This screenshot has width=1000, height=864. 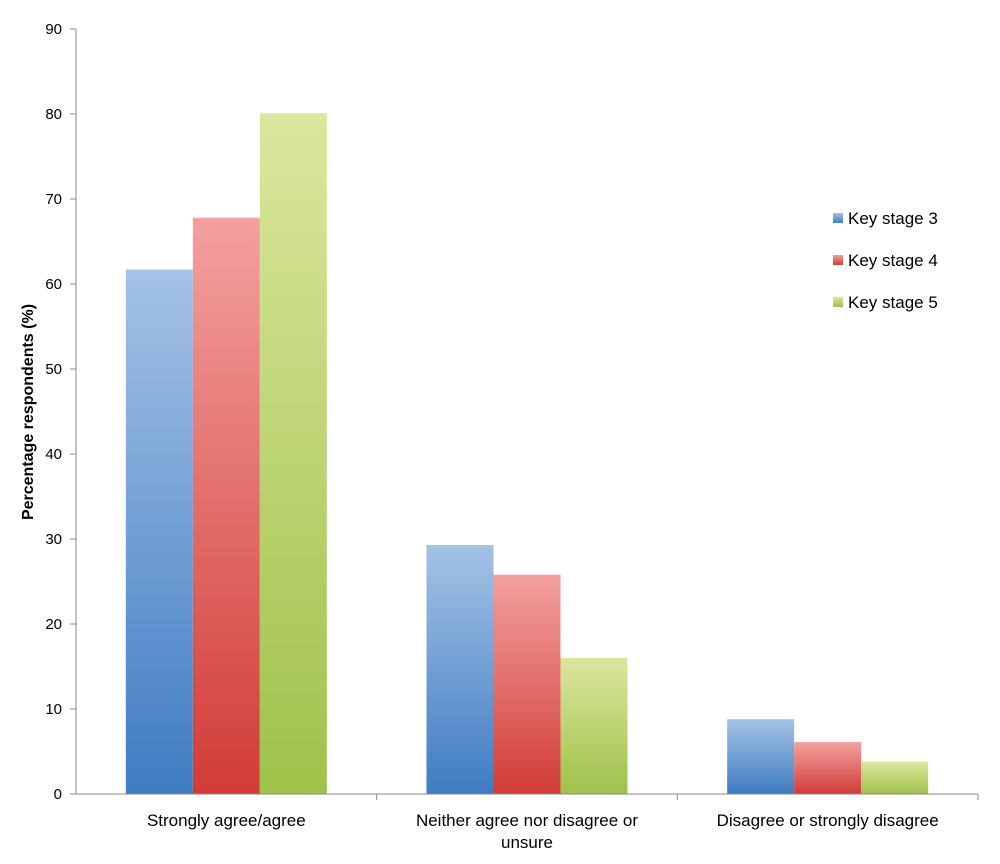 I want to click on category-label: Neither agree nor disagree or, so click(x=527, y=820).